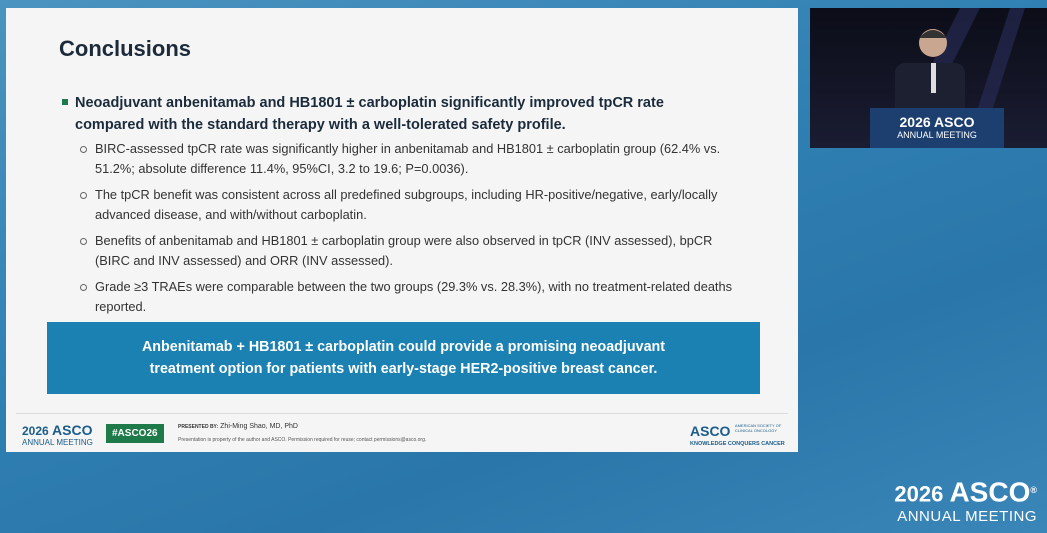  Describe the element at coordinates (937, 135) in the screenshot. I see `podium-sub: ANNUAL MEETING` at that location.